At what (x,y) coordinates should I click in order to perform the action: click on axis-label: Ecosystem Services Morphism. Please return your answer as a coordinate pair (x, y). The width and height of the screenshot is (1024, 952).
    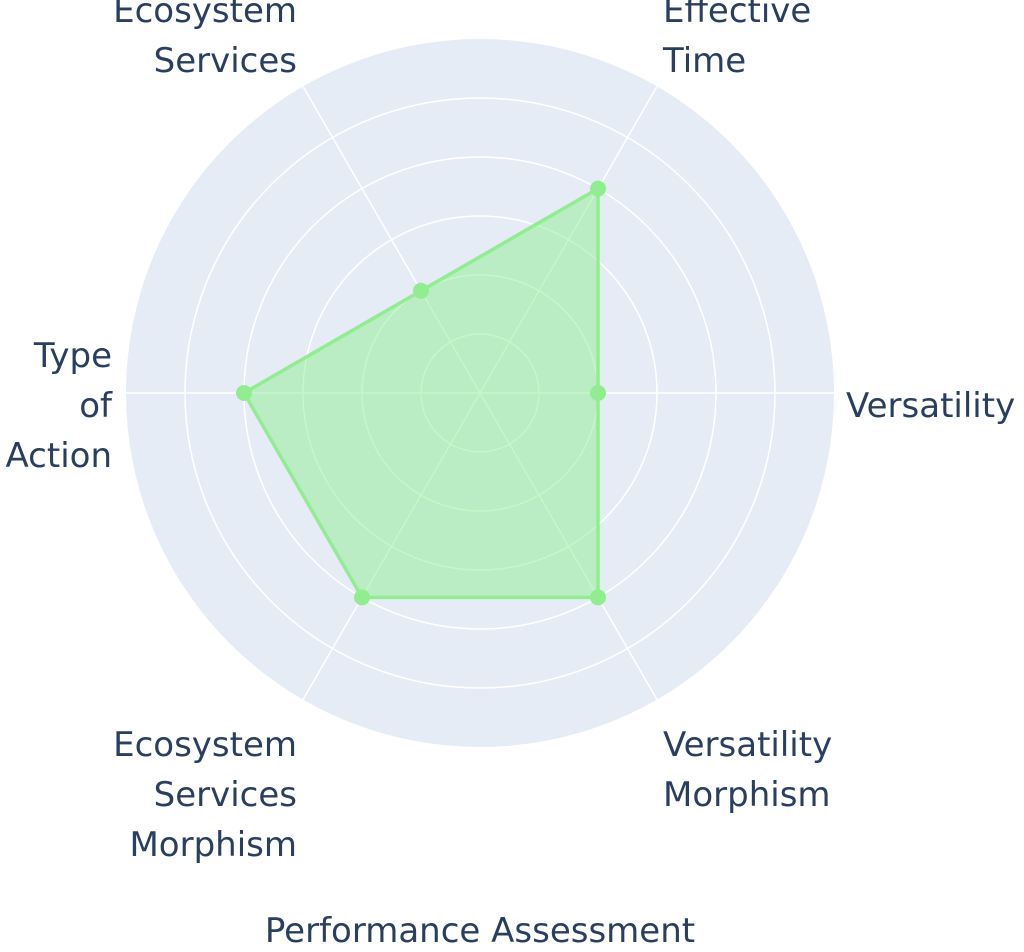
    Looking at the image, I should click on (205, 795).